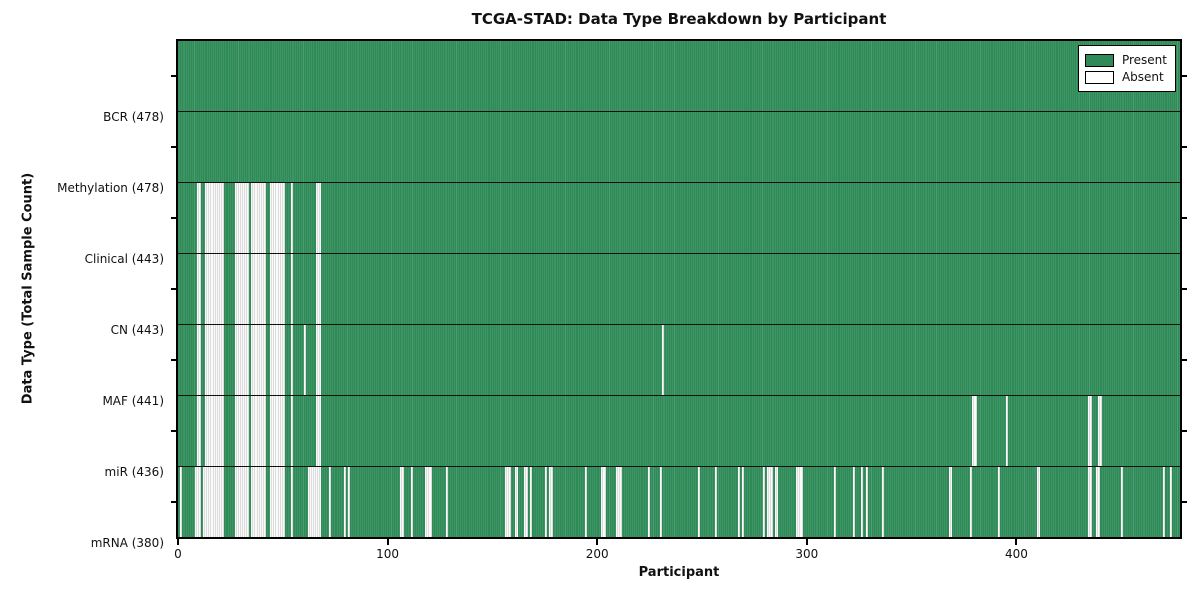 This screenshot has width=1200, height=600. I want to click on x-tick-label: 100, so click(388, 554).